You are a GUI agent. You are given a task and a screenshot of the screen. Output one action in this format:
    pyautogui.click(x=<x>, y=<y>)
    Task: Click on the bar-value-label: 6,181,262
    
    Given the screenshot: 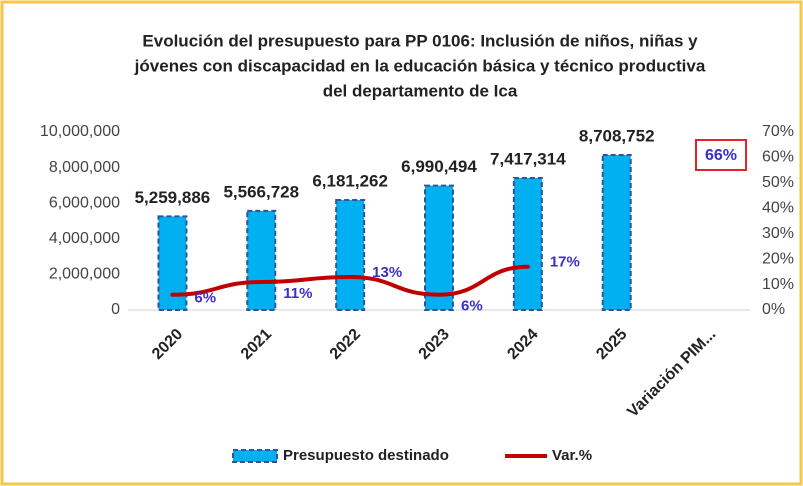 What is the action you would take?
    pyautogui.click(x=350, y=180)
    